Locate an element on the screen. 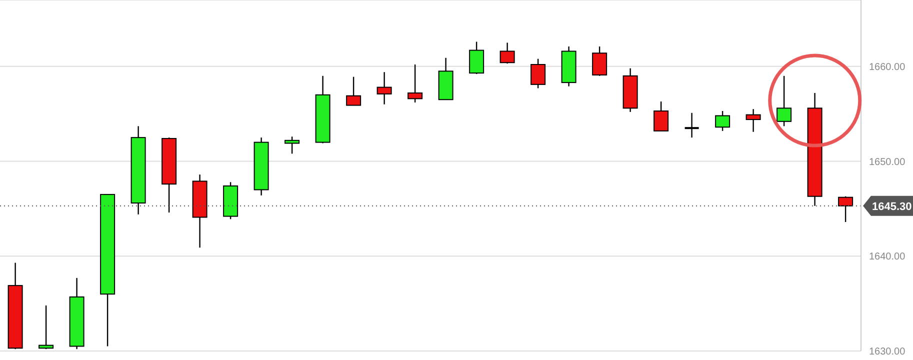  y-tick-label: 1640.00 is located at coordinates (887, 257).